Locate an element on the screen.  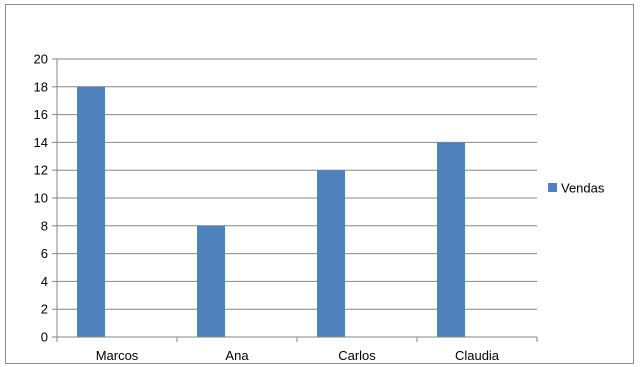
legend-label: Vendas is located at coordinates (583, 188).